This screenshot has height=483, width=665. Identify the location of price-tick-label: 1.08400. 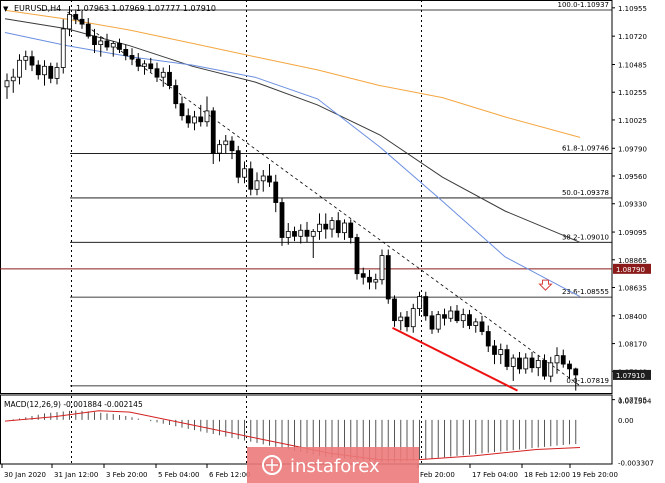
(632, 317).